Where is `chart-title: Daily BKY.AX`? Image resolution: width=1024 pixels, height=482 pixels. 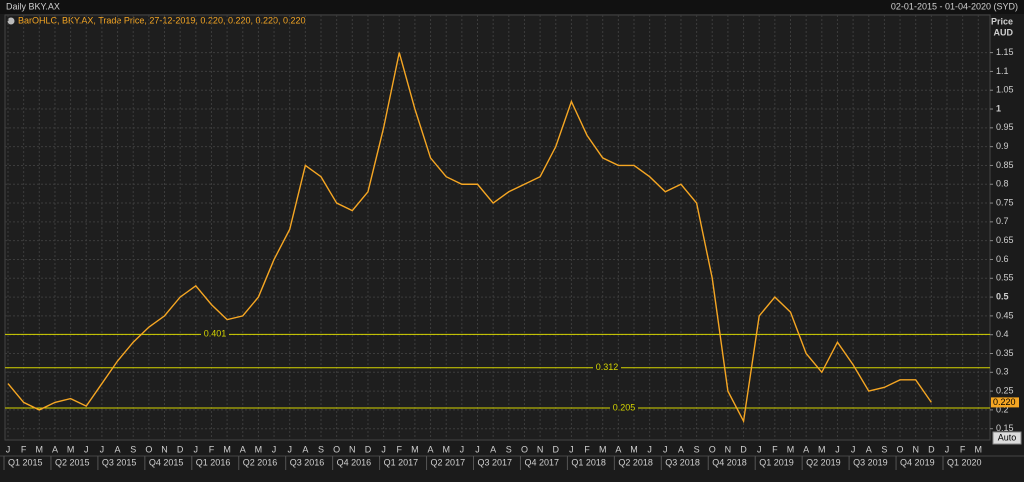 chart-title: Daily BKY.AX is located at coordinates (33, 6).